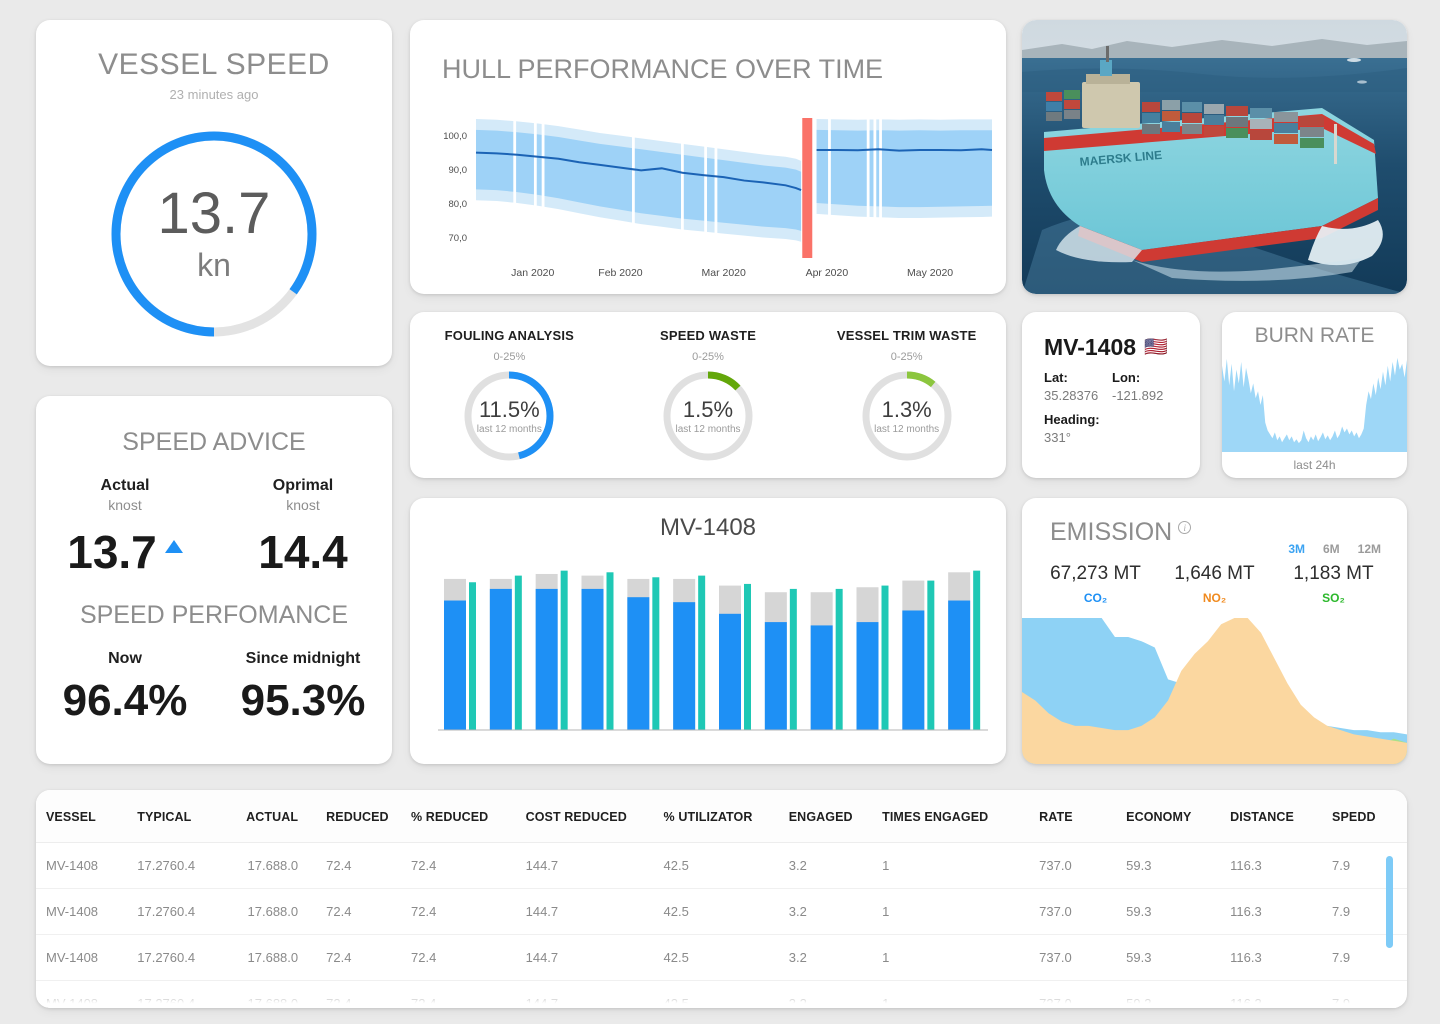  Describe the element at coordinates (180, 816) in the screenshot. I see `table-column-header: TYPICAL` at that location.